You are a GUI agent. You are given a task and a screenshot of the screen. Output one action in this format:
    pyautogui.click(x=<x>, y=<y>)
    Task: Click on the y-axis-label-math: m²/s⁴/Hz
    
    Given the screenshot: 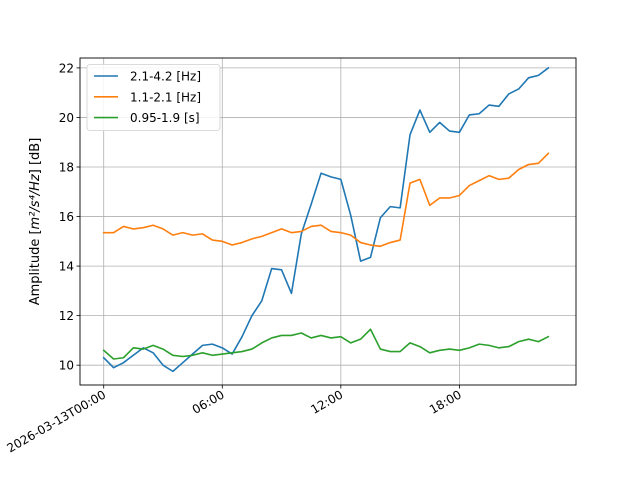 What is the action you would take?
    pyautogui.click(x=35, y=201)
    